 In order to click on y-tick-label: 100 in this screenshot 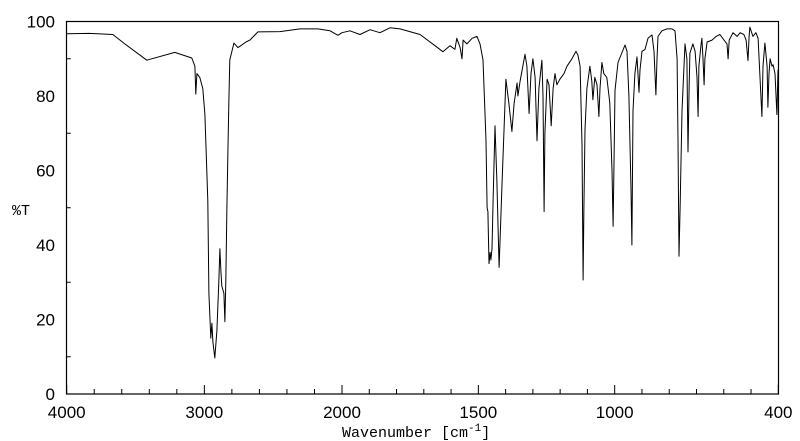, I will do `click(41, 22)`.